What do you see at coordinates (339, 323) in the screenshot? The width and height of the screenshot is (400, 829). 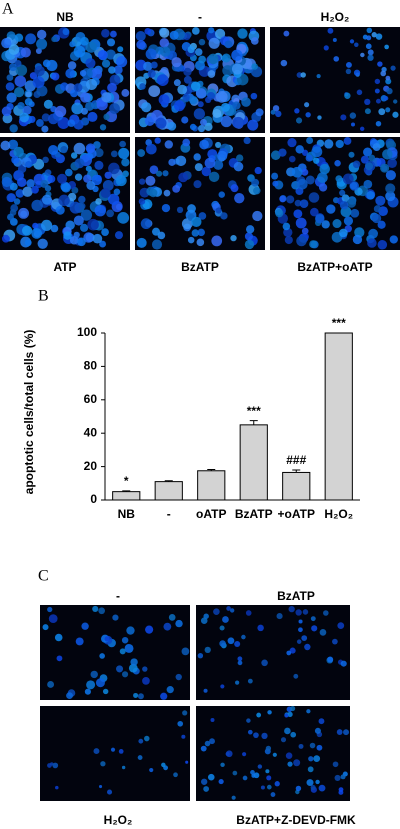 I see `significance-label: ***` at bounding box center [339, 323].